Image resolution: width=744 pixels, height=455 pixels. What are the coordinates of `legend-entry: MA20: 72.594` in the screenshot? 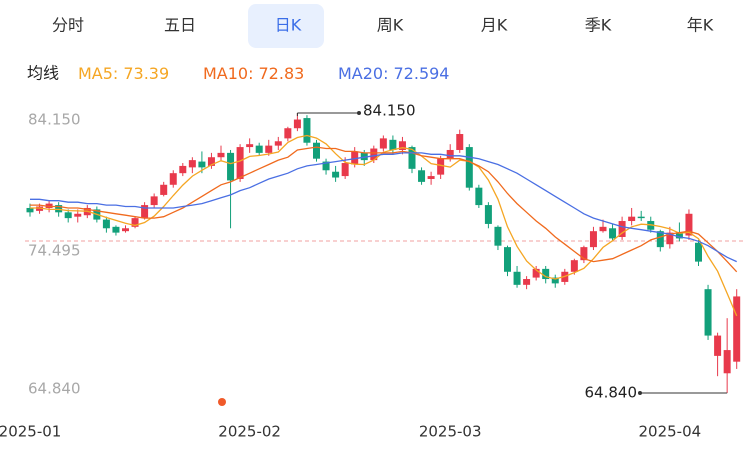 It's located at (393, 73).